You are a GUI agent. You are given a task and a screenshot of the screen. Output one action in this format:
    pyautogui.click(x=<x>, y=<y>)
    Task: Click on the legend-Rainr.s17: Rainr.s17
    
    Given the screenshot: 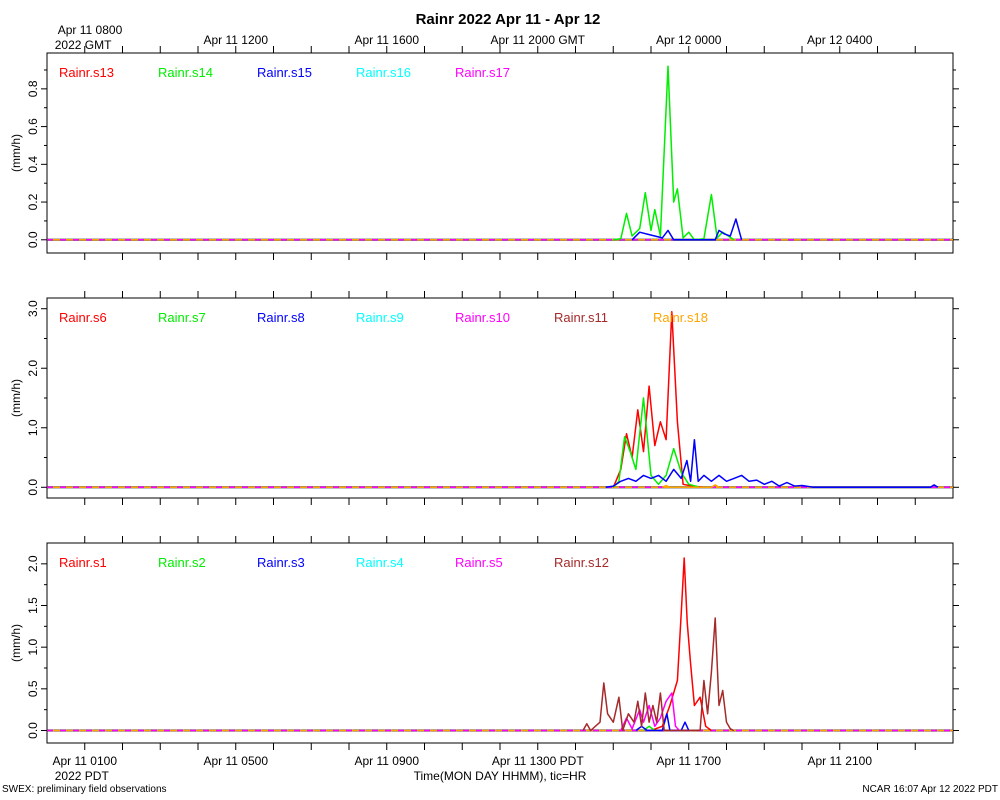 What is the action you would take?
    pyautogui.click(x=482, y=72)
    